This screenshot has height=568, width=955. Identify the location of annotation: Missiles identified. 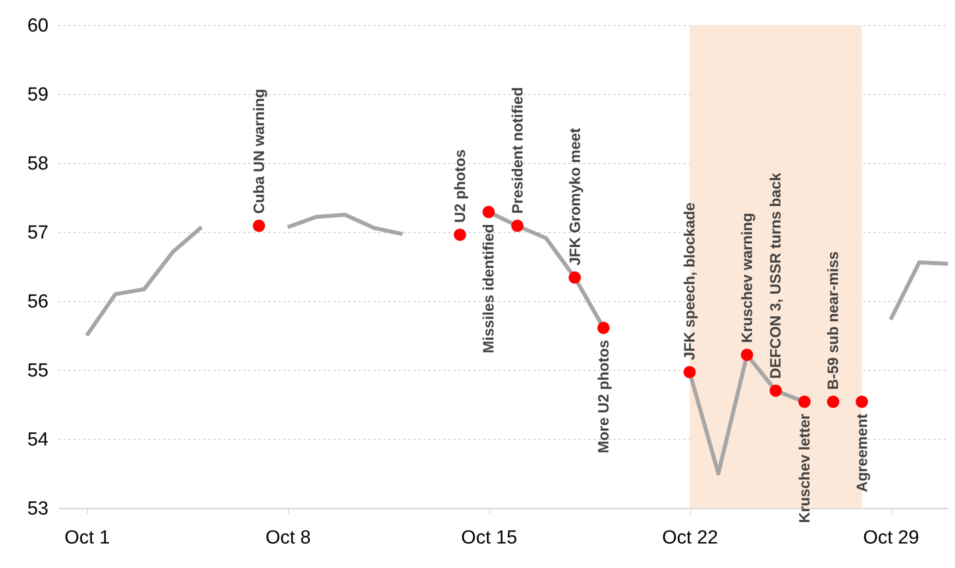
(489, 289).